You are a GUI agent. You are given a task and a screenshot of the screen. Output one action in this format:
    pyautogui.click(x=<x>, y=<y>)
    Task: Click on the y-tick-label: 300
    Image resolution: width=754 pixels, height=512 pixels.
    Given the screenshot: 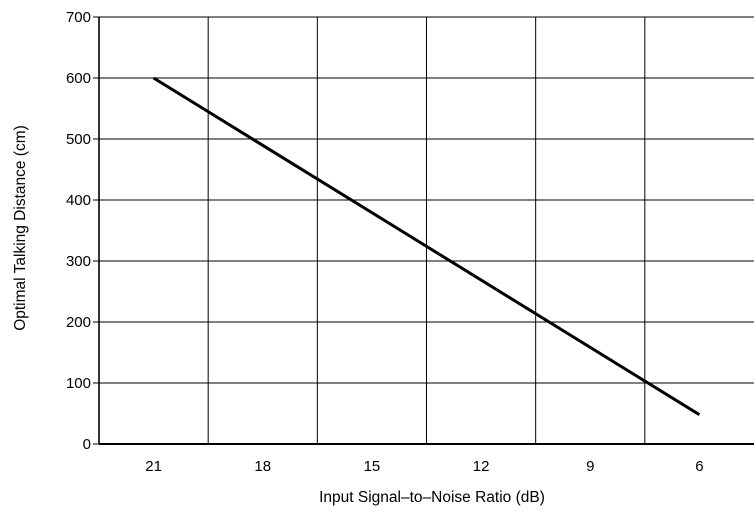 What is the action you would take?
    pyautogui.click(x=78, y=261)
    